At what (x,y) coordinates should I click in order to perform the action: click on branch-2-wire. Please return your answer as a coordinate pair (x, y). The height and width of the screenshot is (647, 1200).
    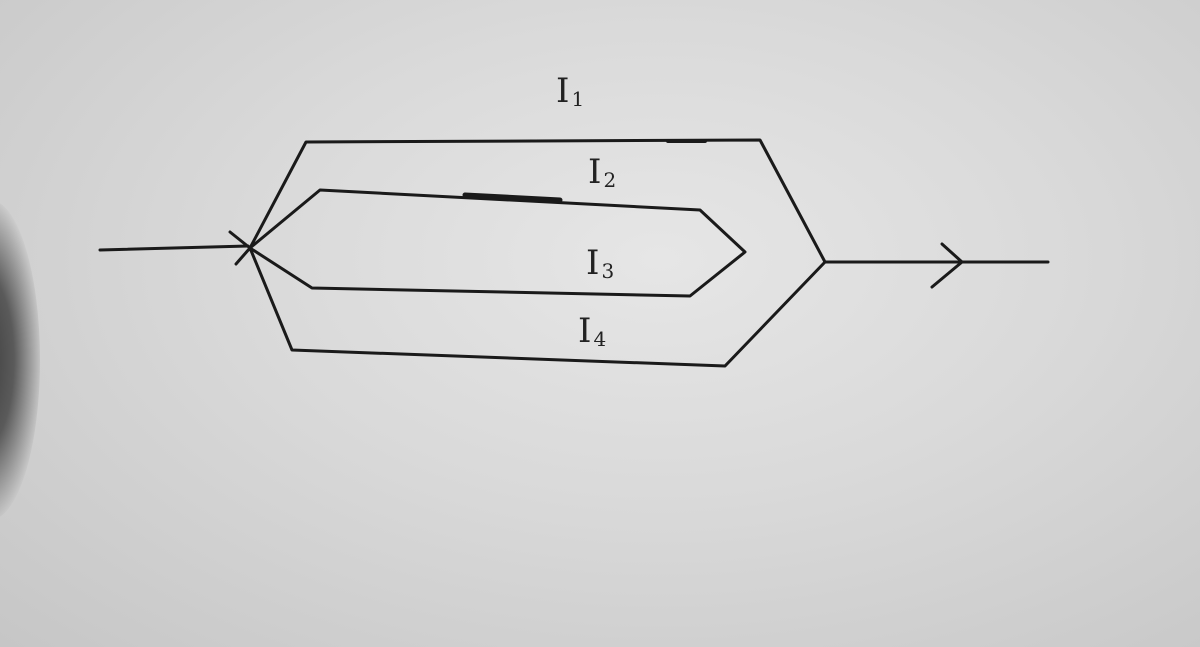
    Looking at the image, I should click on (497, 243).